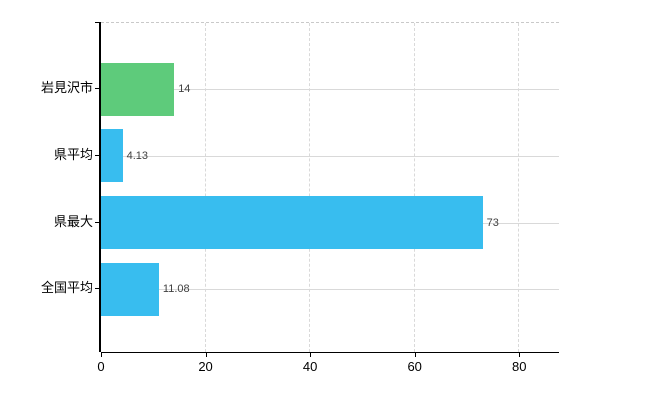 The width and height of the screenshot is (650, 400). I want to click on bar-value-label: 4.13, so click(137, 155).